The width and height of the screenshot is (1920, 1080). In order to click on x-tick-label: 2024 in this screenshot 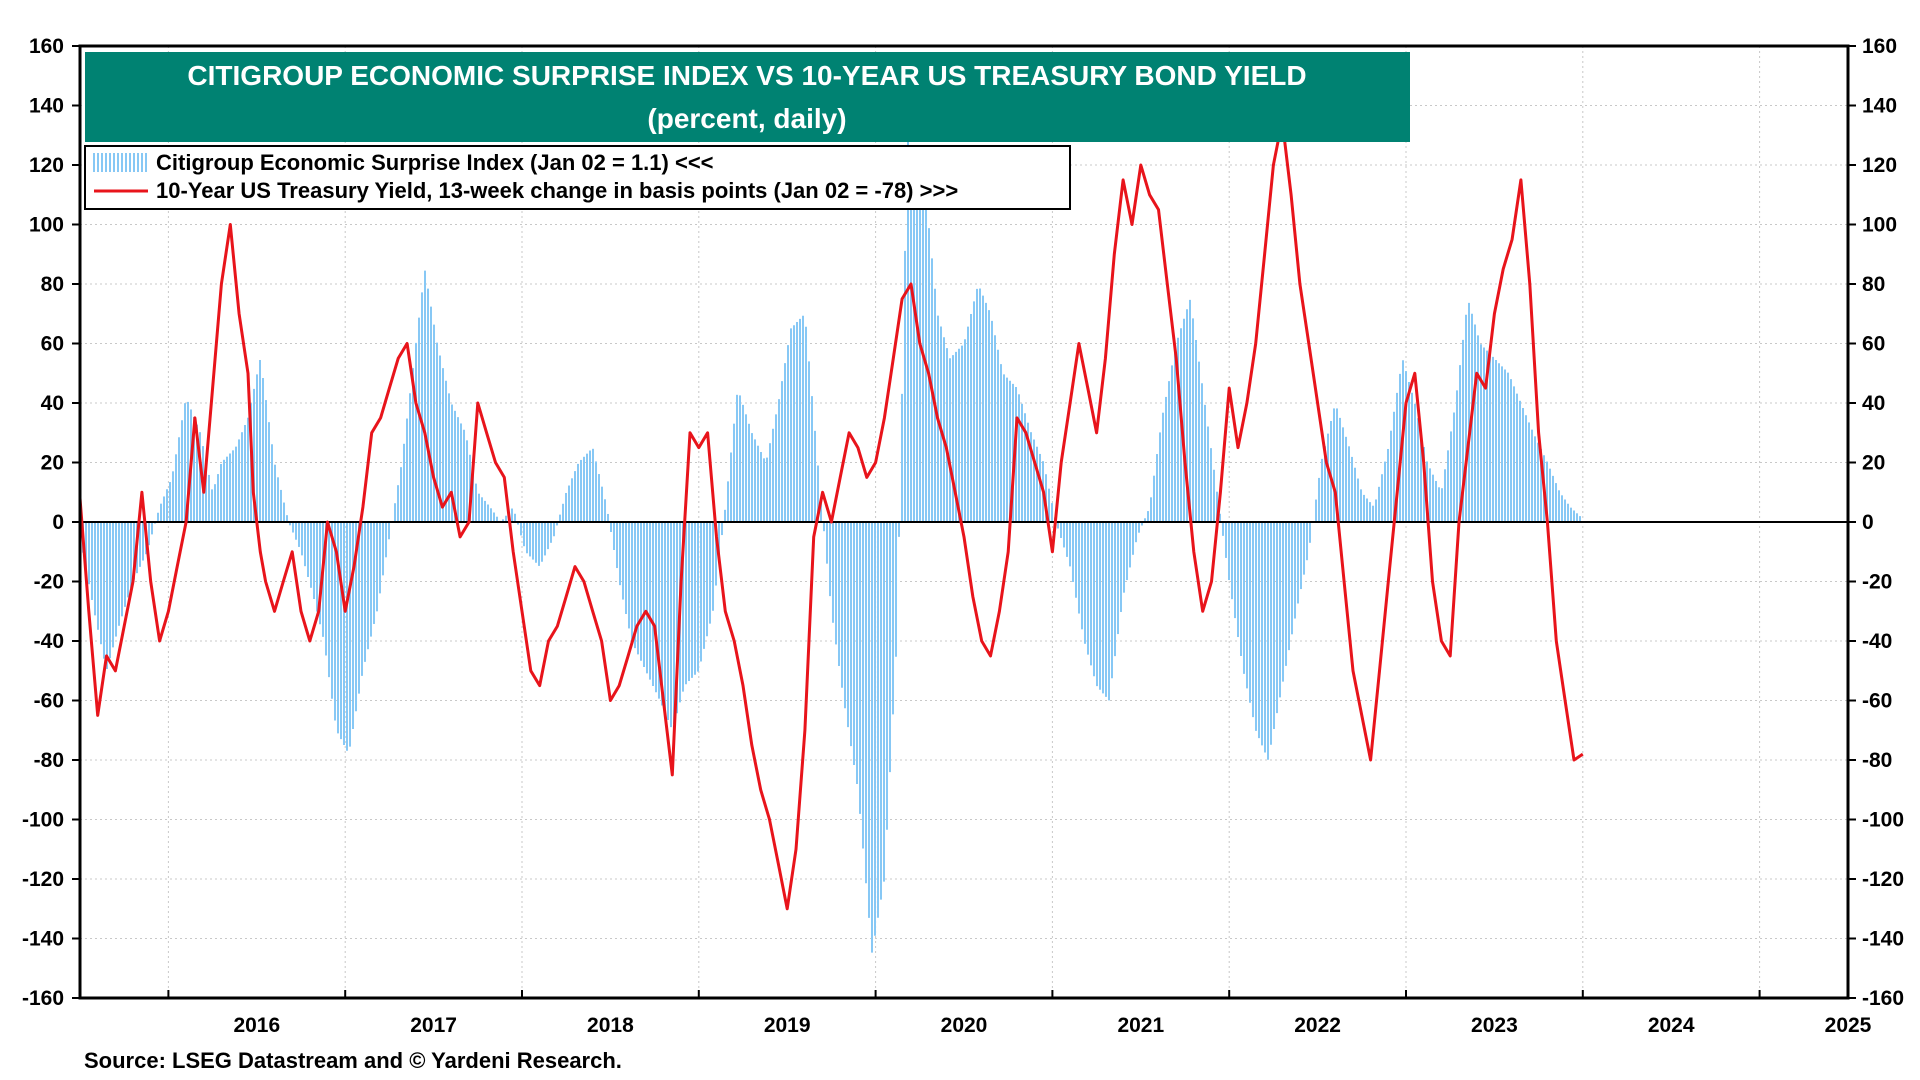, I will do `click(1671, 1025)`.